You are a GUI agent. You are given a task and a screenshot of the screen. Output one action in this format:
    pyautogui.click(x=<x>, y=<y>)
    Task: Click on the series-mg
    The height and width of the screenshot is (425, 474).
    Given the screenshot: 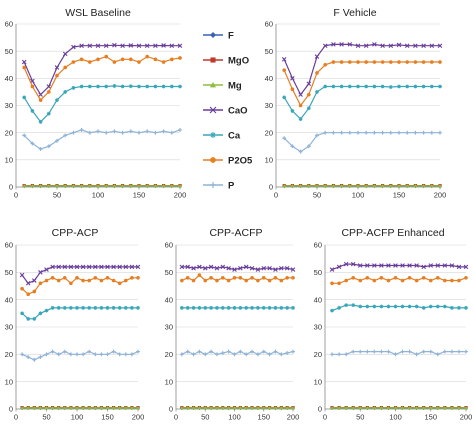 What is the action you would take?
    pyautogui.click(x=102, y=186)
    